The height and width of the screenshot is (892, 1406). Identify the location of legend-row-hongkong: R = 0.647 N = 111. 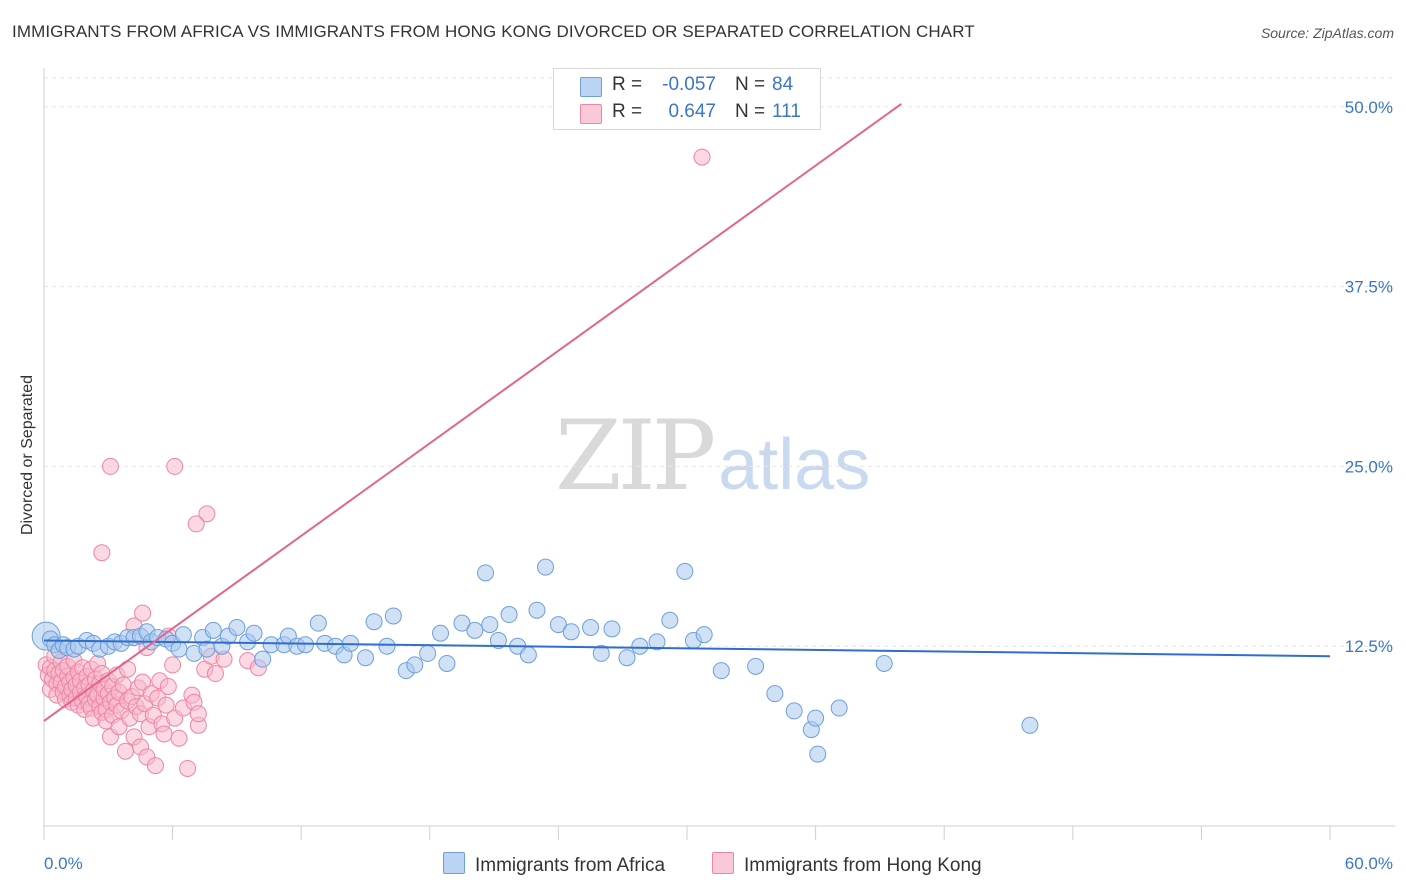
(687, 114).